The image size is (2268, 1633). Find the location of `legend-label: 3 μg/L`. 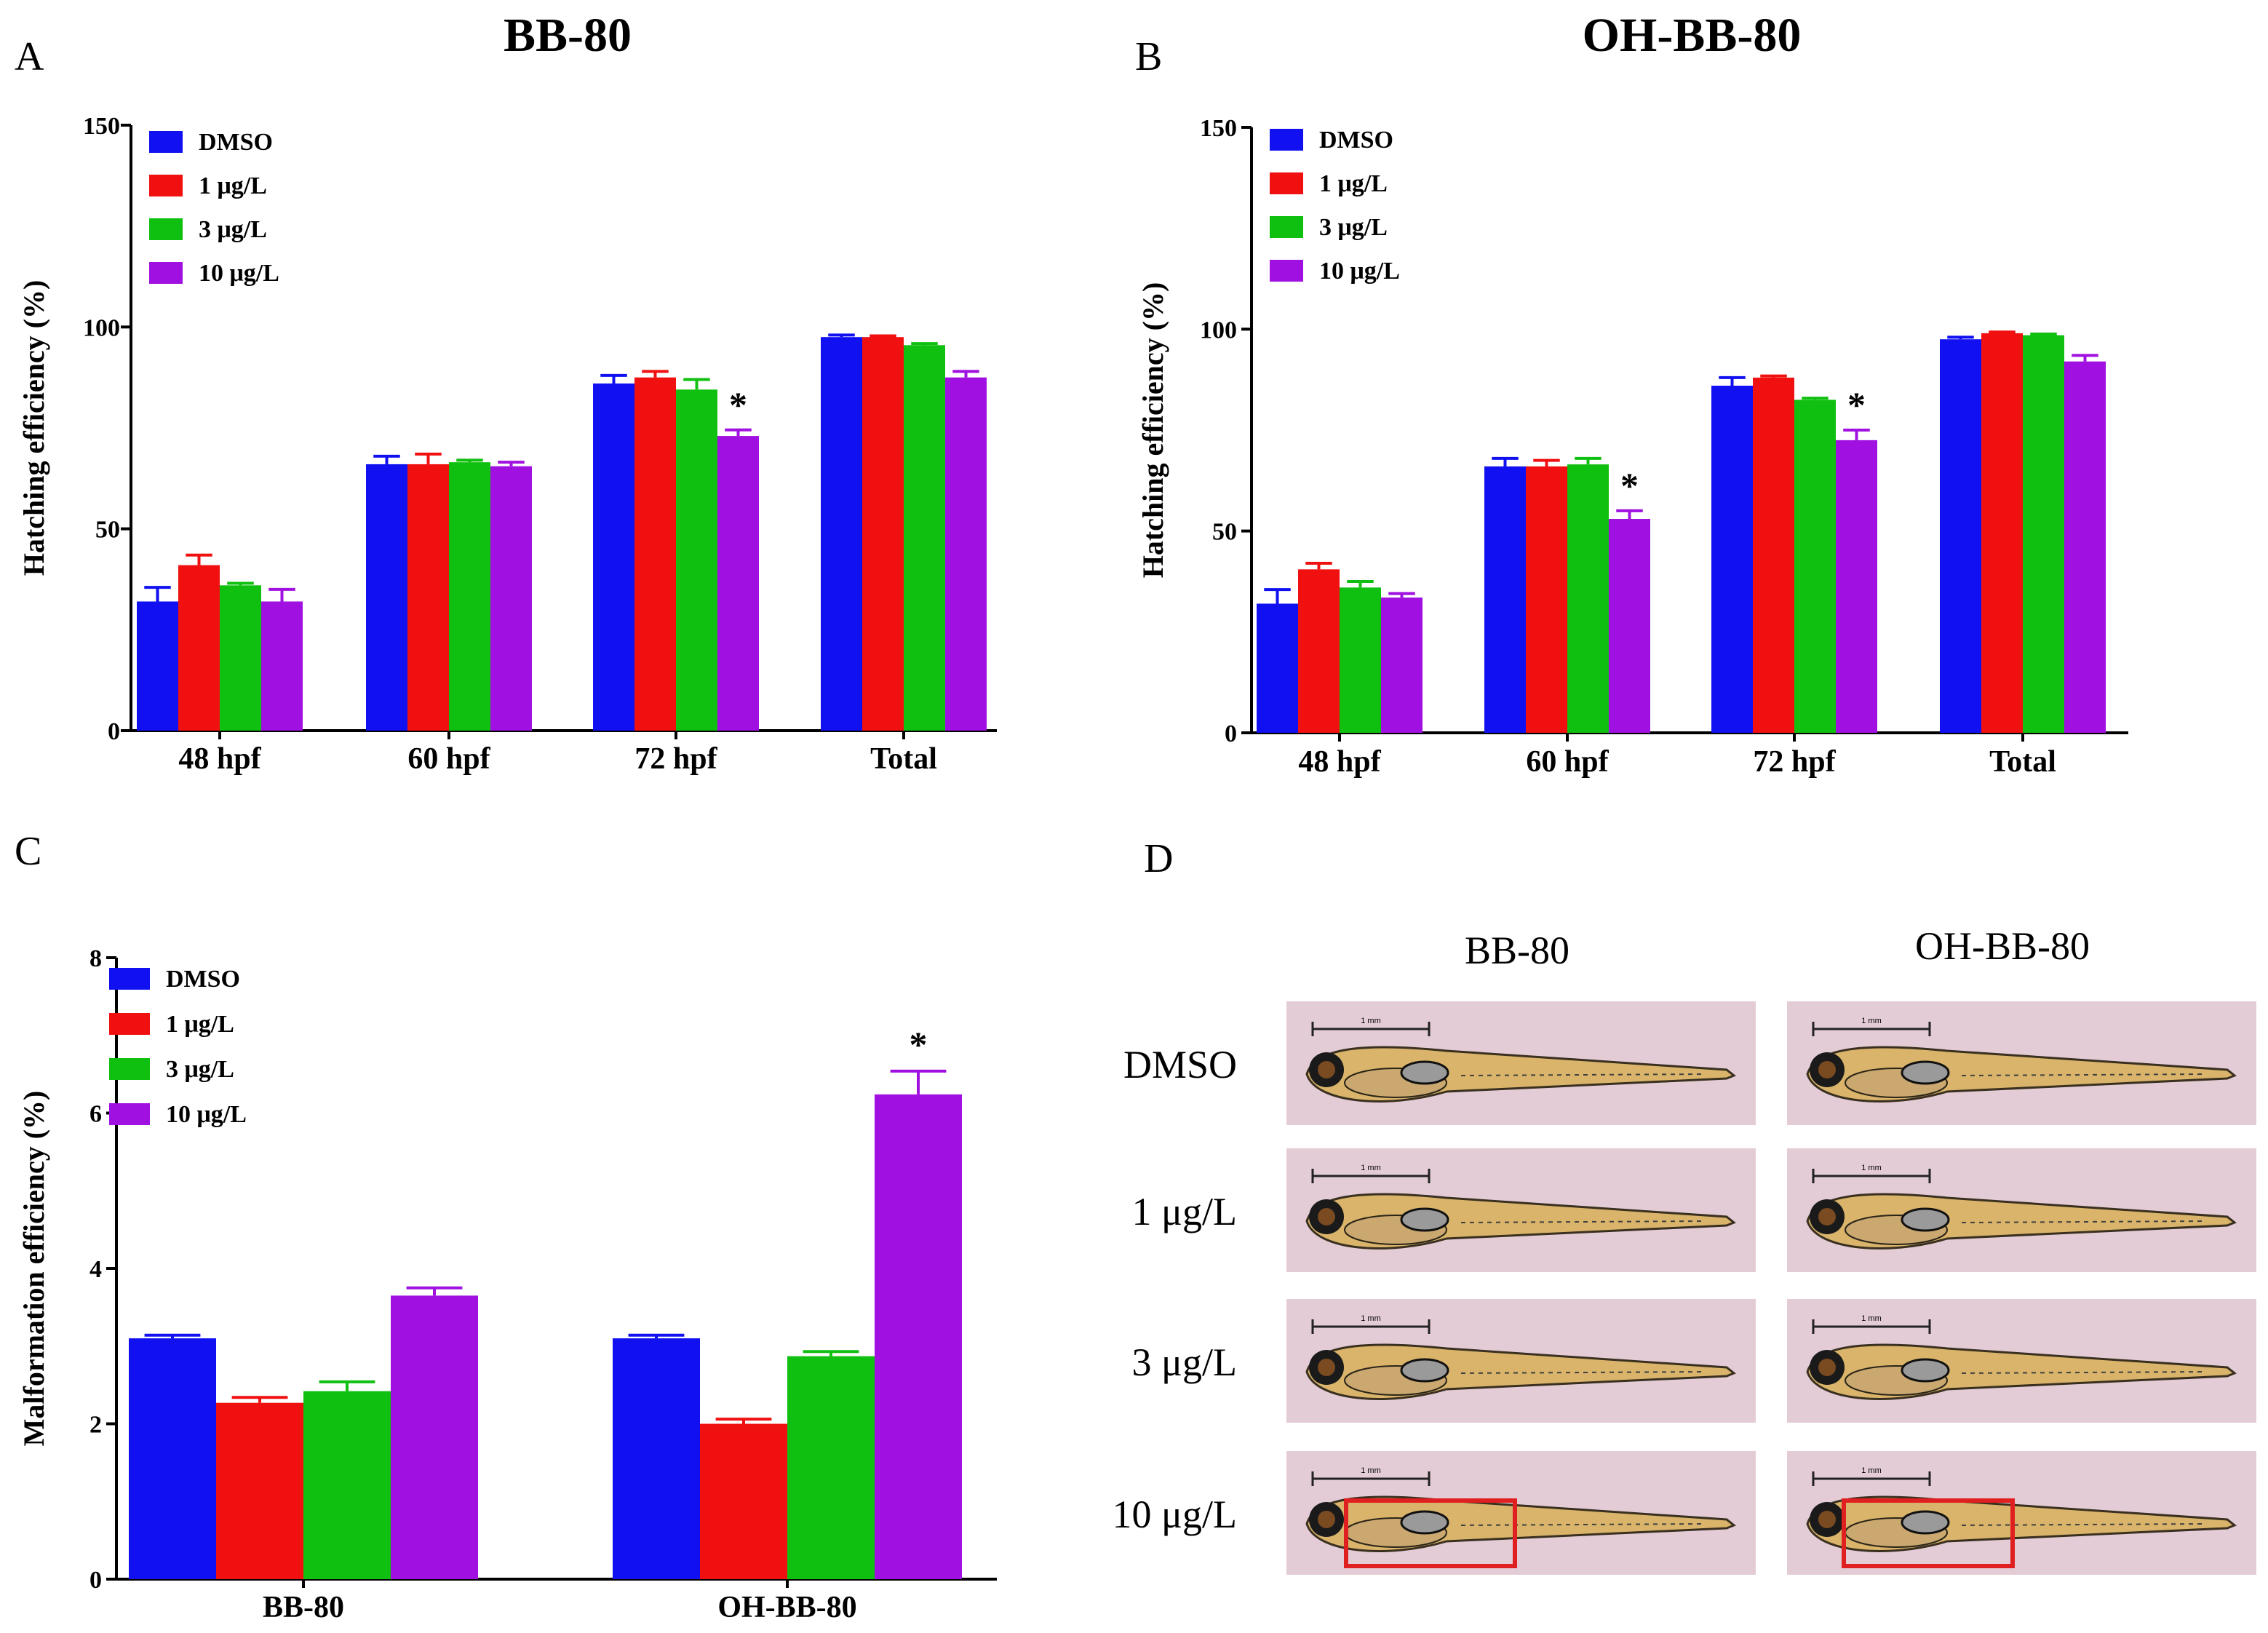

legend-label: 3 μg/L is located at coordinates (233, 229).